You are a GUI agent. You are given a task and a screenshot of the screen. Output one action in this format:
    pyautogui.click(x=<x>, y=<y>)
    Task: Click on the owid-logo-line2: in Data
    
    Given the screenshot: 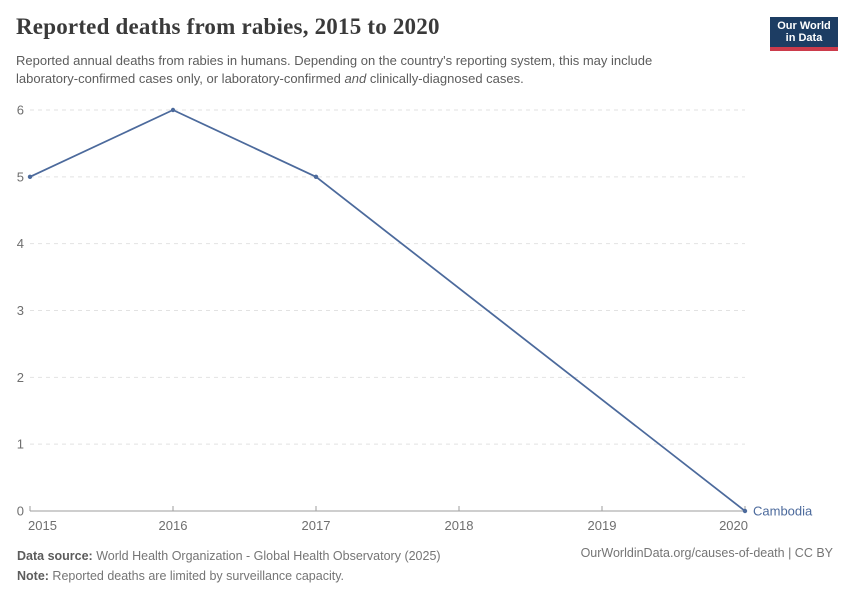 What is the action you would take?
    pyautogui.click(x=804, y=38)
    